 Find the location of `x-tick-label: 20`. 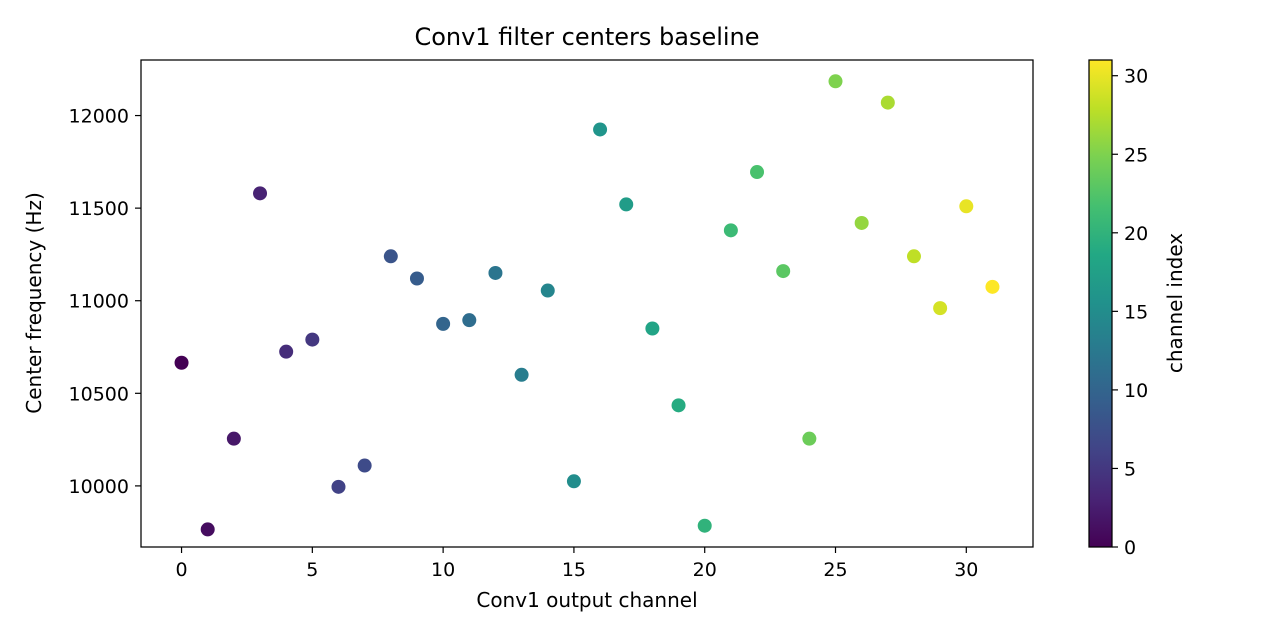

x-tick-label: 20 is located at coordinates (705, 570).